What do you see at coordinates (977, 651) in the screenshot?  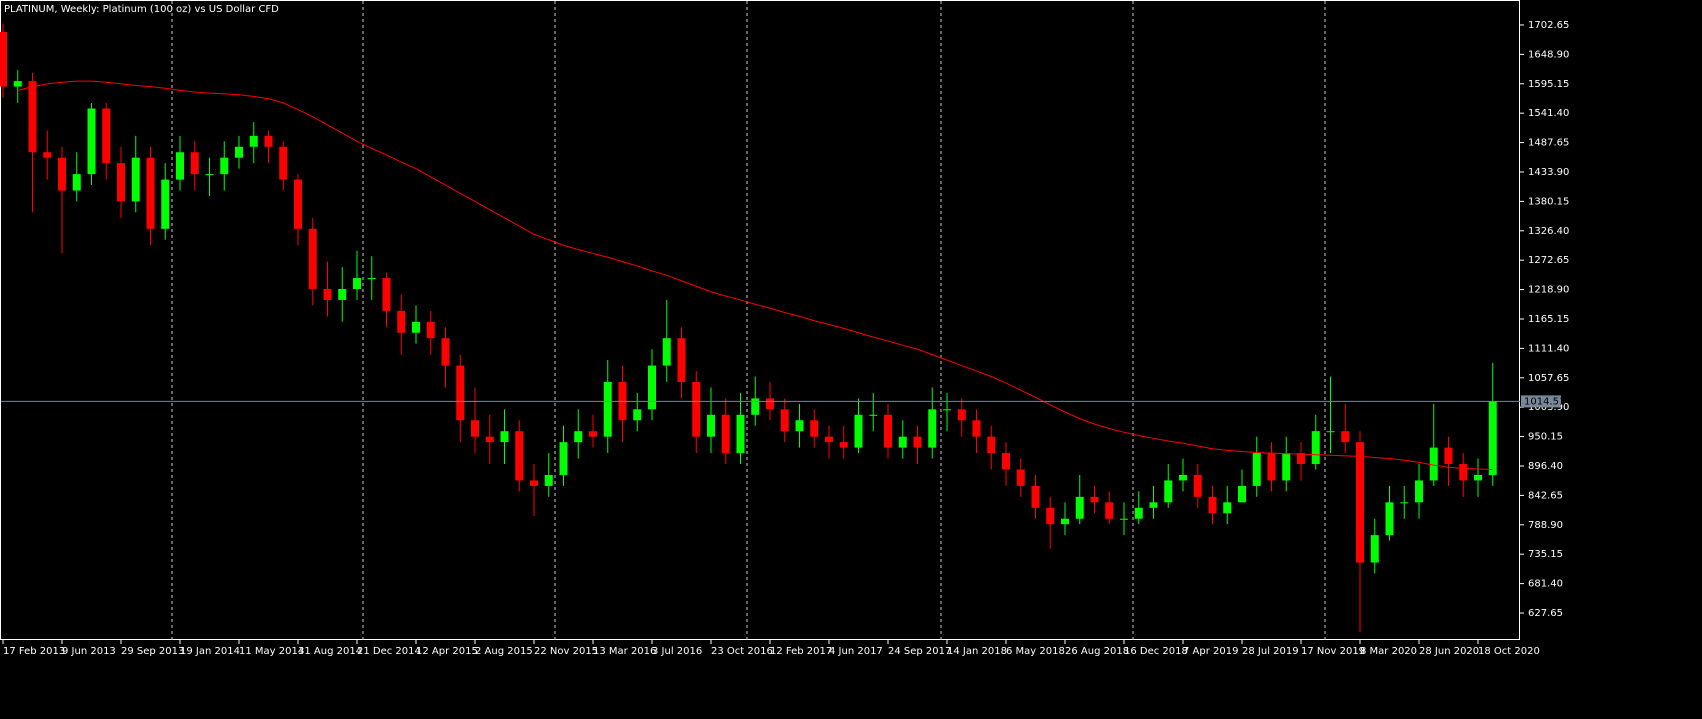 I see `x-tick-label: 14 Jan 2018` at bounding box center [977, 651].